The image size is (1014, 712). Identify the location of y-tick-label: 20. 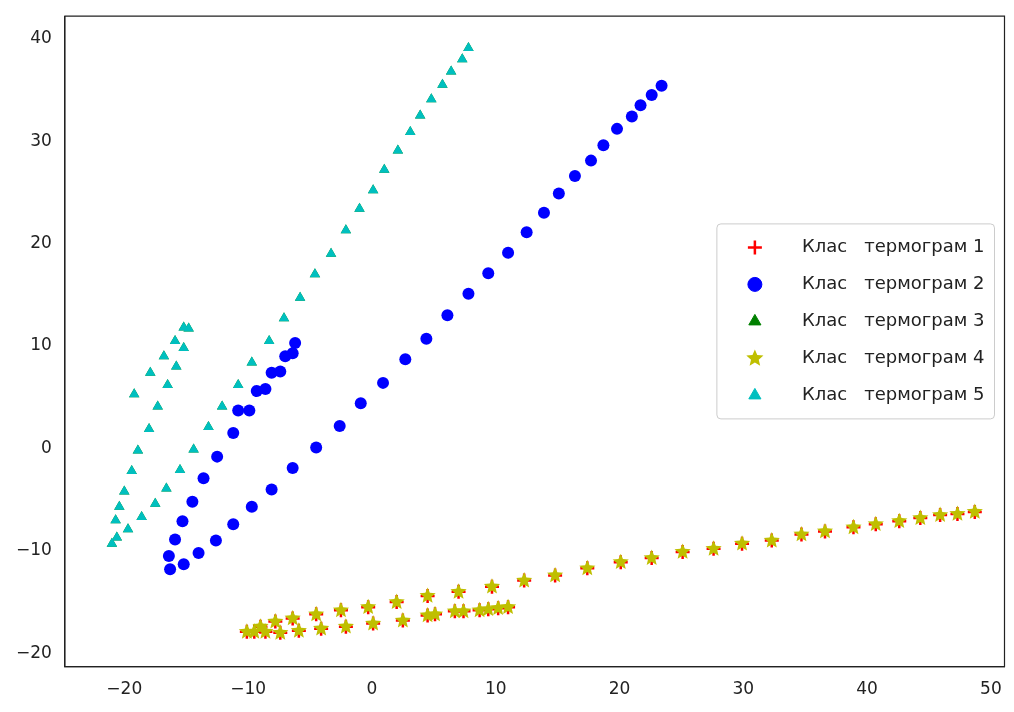
(41, 242).